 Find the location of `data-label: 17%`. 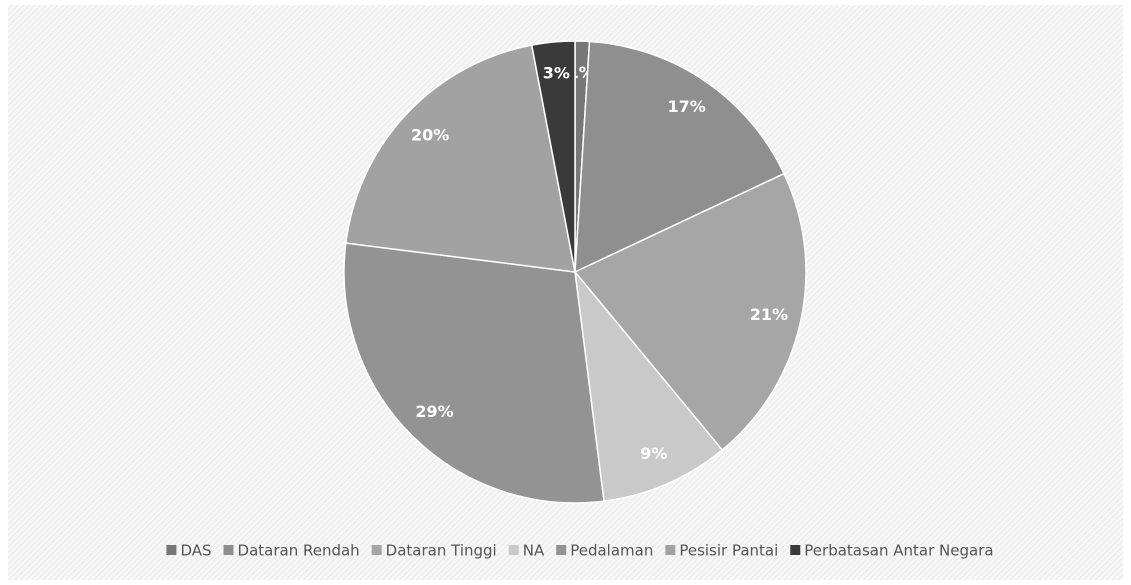

data-label: 17% is located at coordinates (687, 106).